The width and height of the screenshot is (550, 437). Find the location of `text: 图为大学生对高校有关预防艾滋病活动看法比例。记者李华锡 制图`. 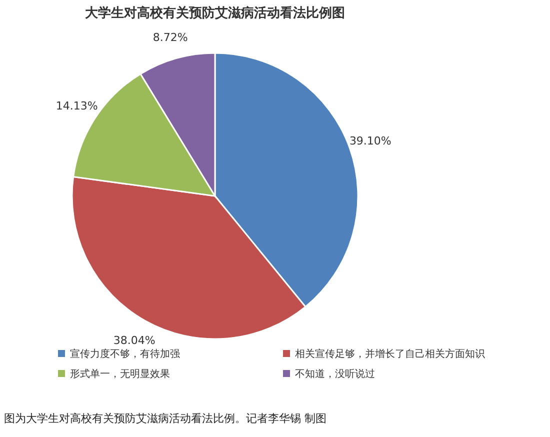

text: 图为大学生对高校有关预防艾滋病活动看法比例。记者李华锡 制图 is located at coordinates (165, 418).